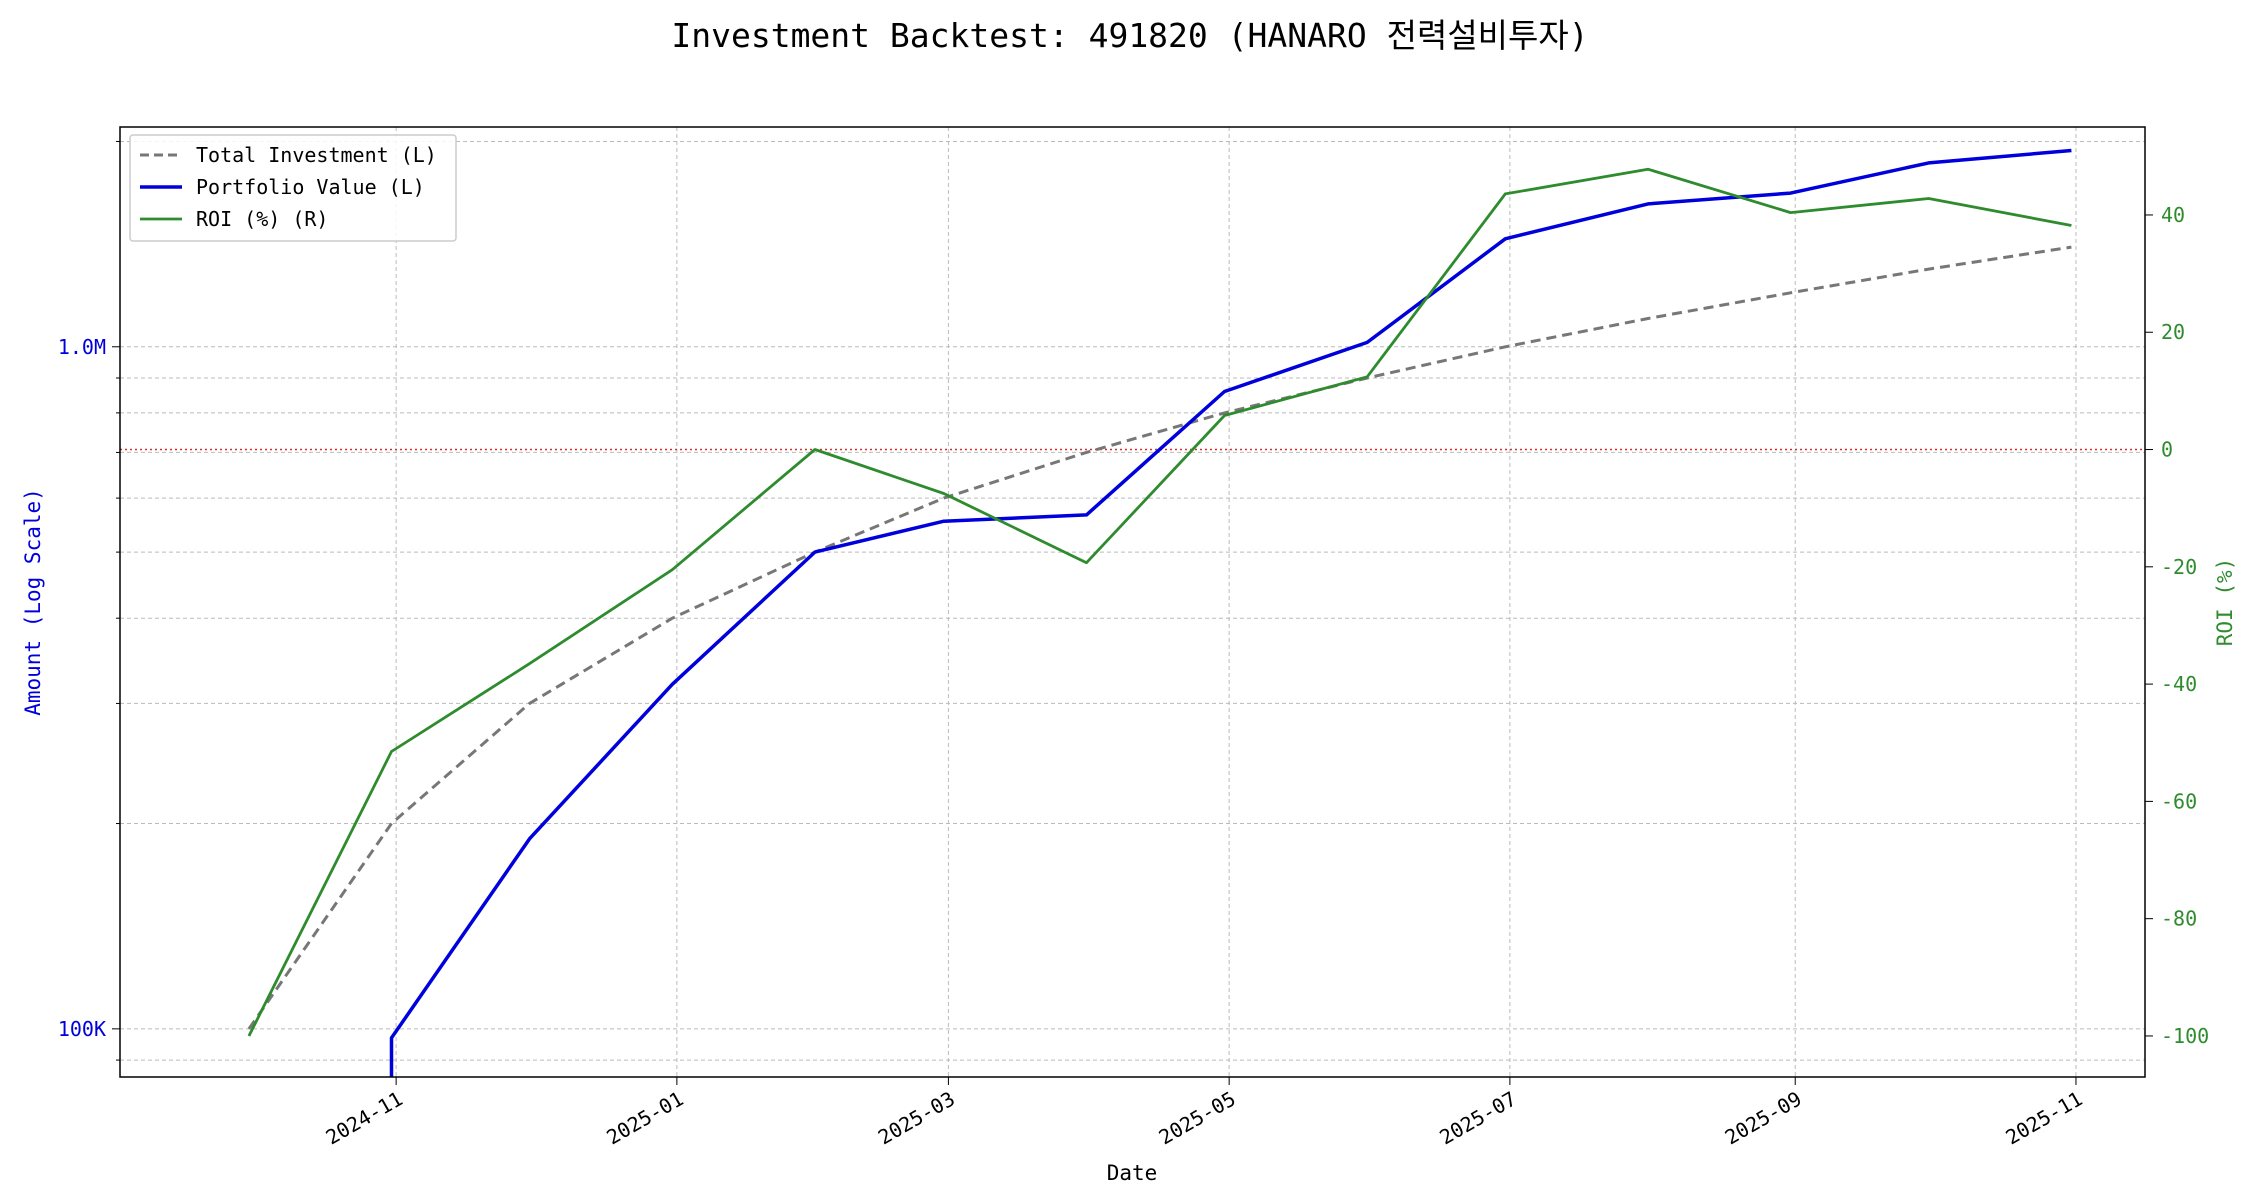  What do you see at coordinates (364, 1118) in the screenshot?
I see `x-tick-label: 2024-11` at bounding box center [364, 1118].